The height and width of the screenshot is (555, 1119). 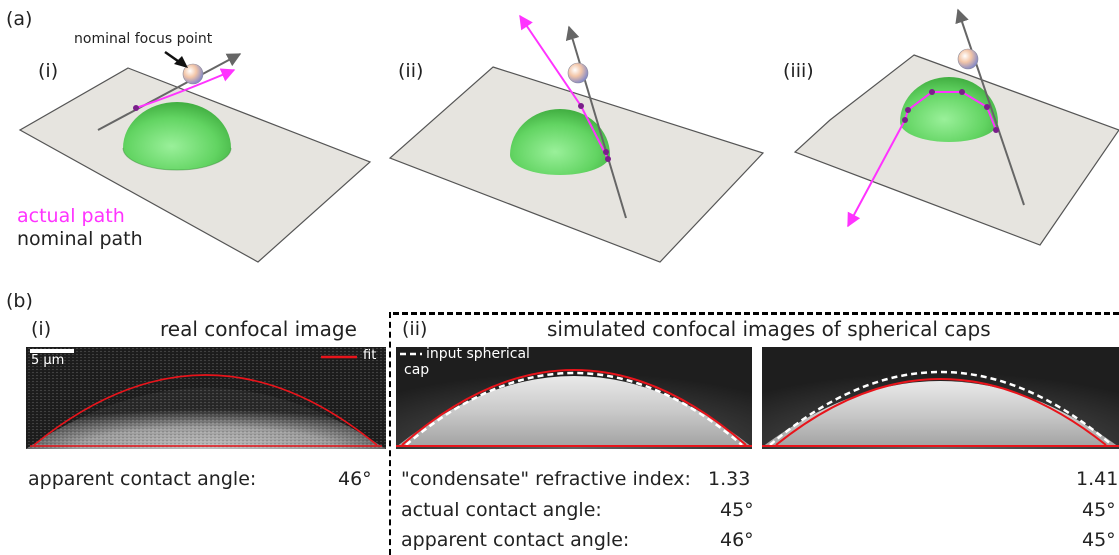 I want to click on actual-angle-value-1: 45°, so click(x=737, y=510).